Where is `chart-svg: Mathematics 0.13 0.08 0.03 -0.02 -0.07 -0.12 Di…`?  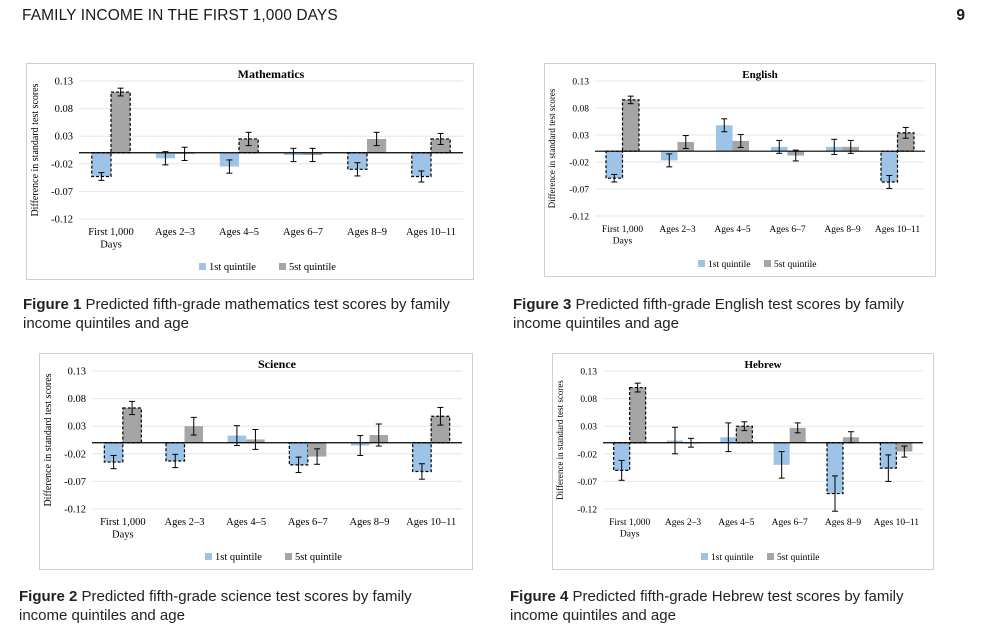
chart-svg: Mathematics 0.13 0.08 0.03 -0.02 -0.07 -0.12 Di… is located at coordinates (246, 170).